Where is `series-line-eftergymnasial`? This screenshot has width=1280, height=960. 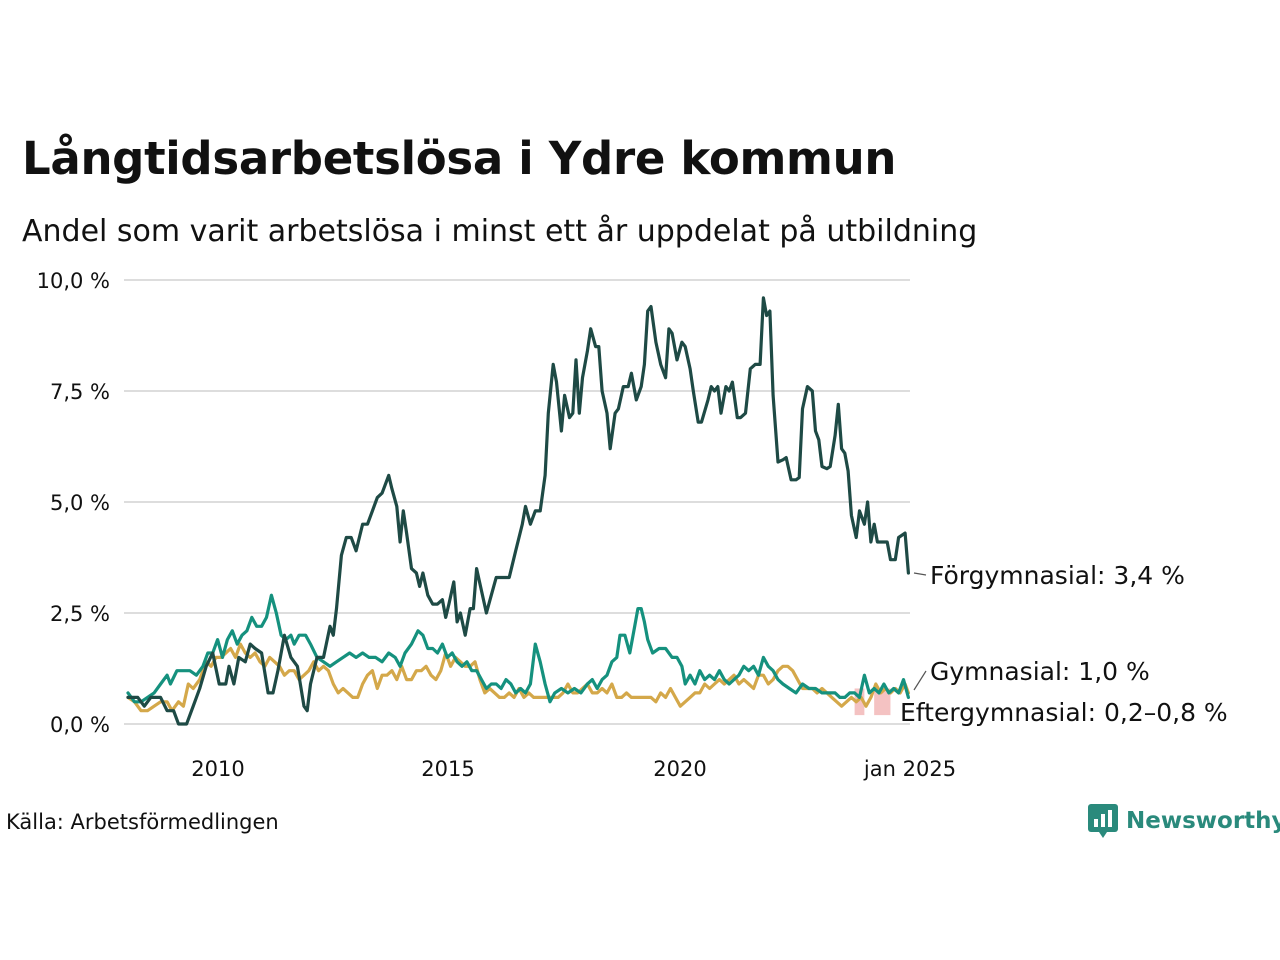 series-line-eftergymnasial is located at coordinates (518, 677).